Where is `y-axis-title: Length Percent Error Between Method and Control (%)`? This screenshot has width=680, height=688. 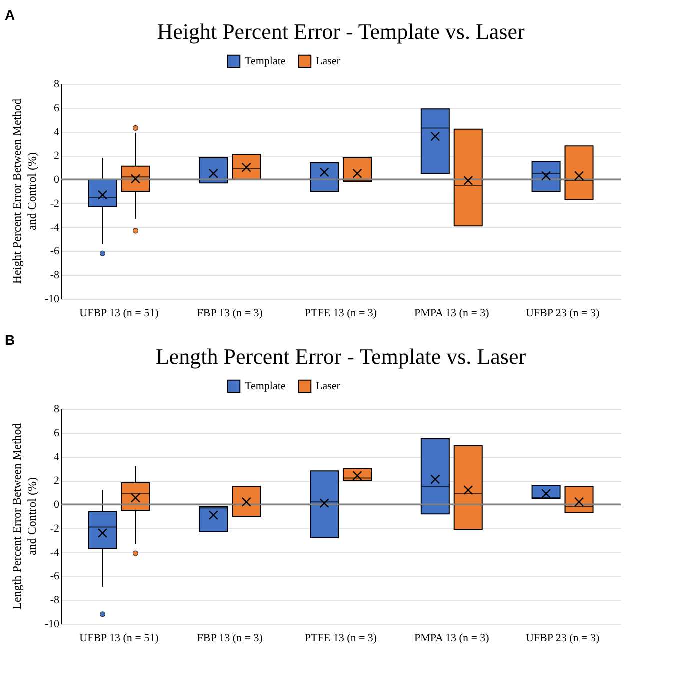
y-axis-title: Length Percent Error Between Method and Control (%) is located at coordinates (24, 516).